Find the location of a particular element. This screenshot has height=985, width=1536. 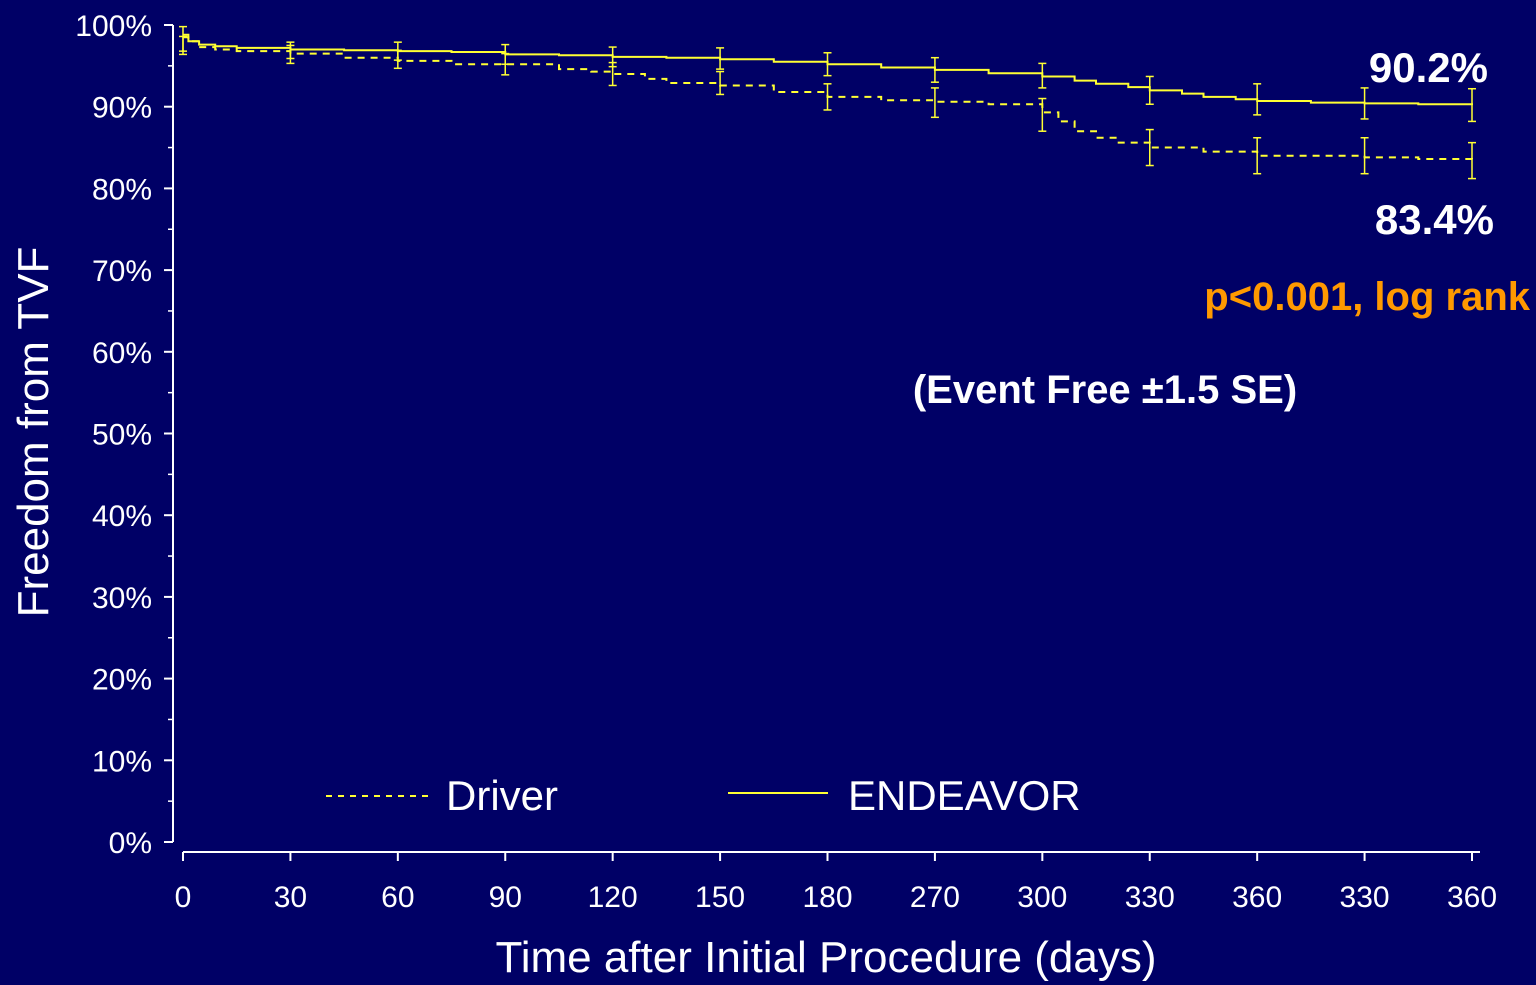

y-tick-label: 100% is located at coordinates (113, 26).